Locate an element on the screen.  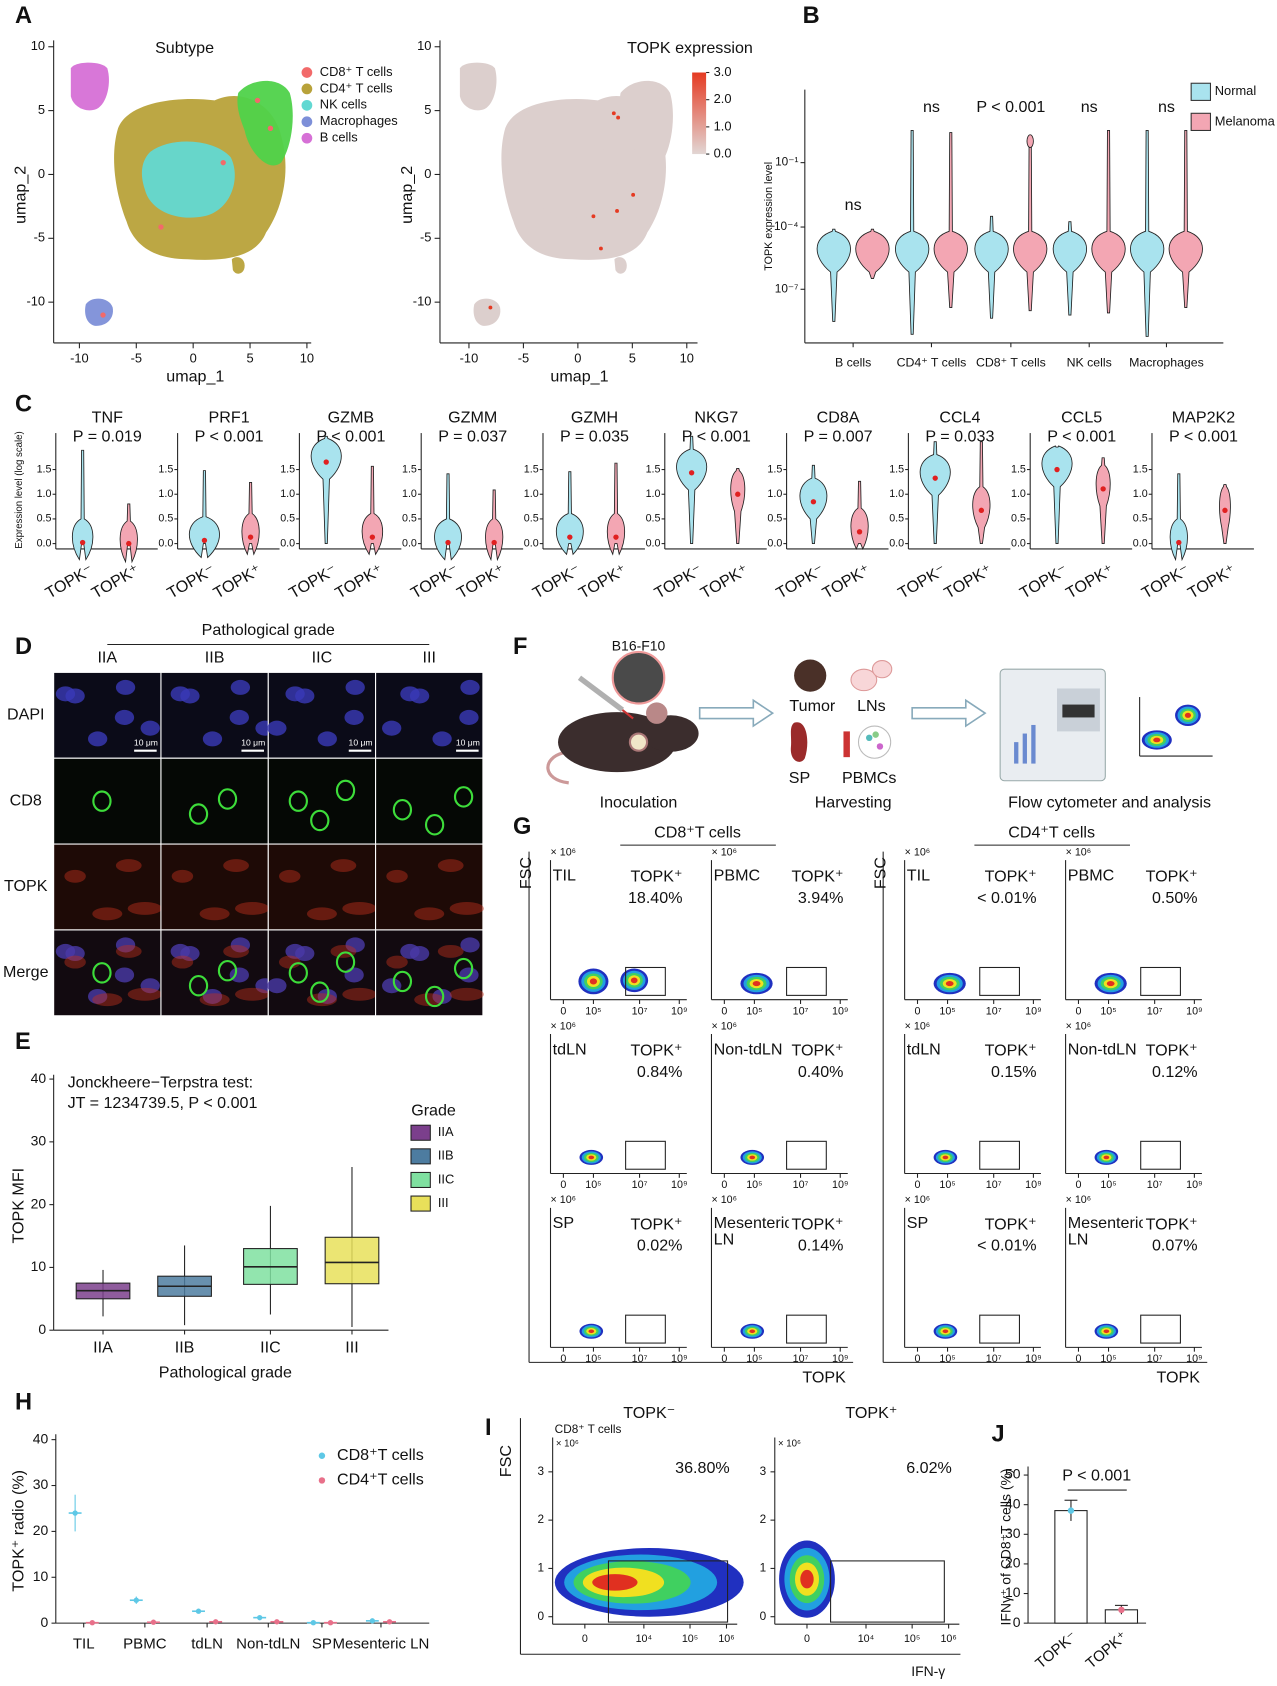
x-axis-label: umap_1 is located at coordinates (195, 377).